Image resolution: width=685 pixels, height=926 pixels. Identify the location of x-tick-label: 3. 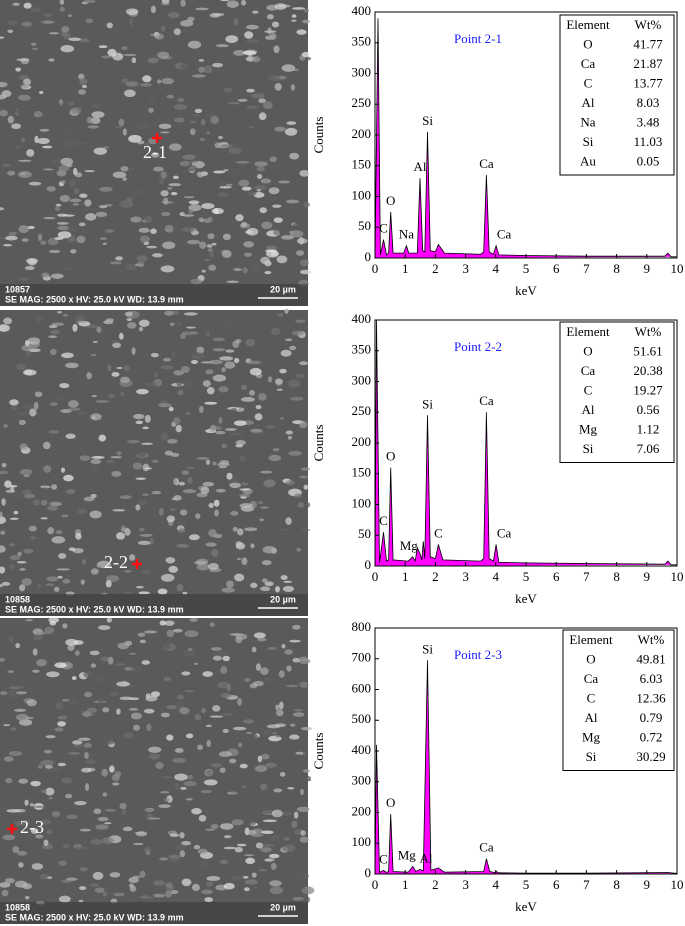
(465, 884).